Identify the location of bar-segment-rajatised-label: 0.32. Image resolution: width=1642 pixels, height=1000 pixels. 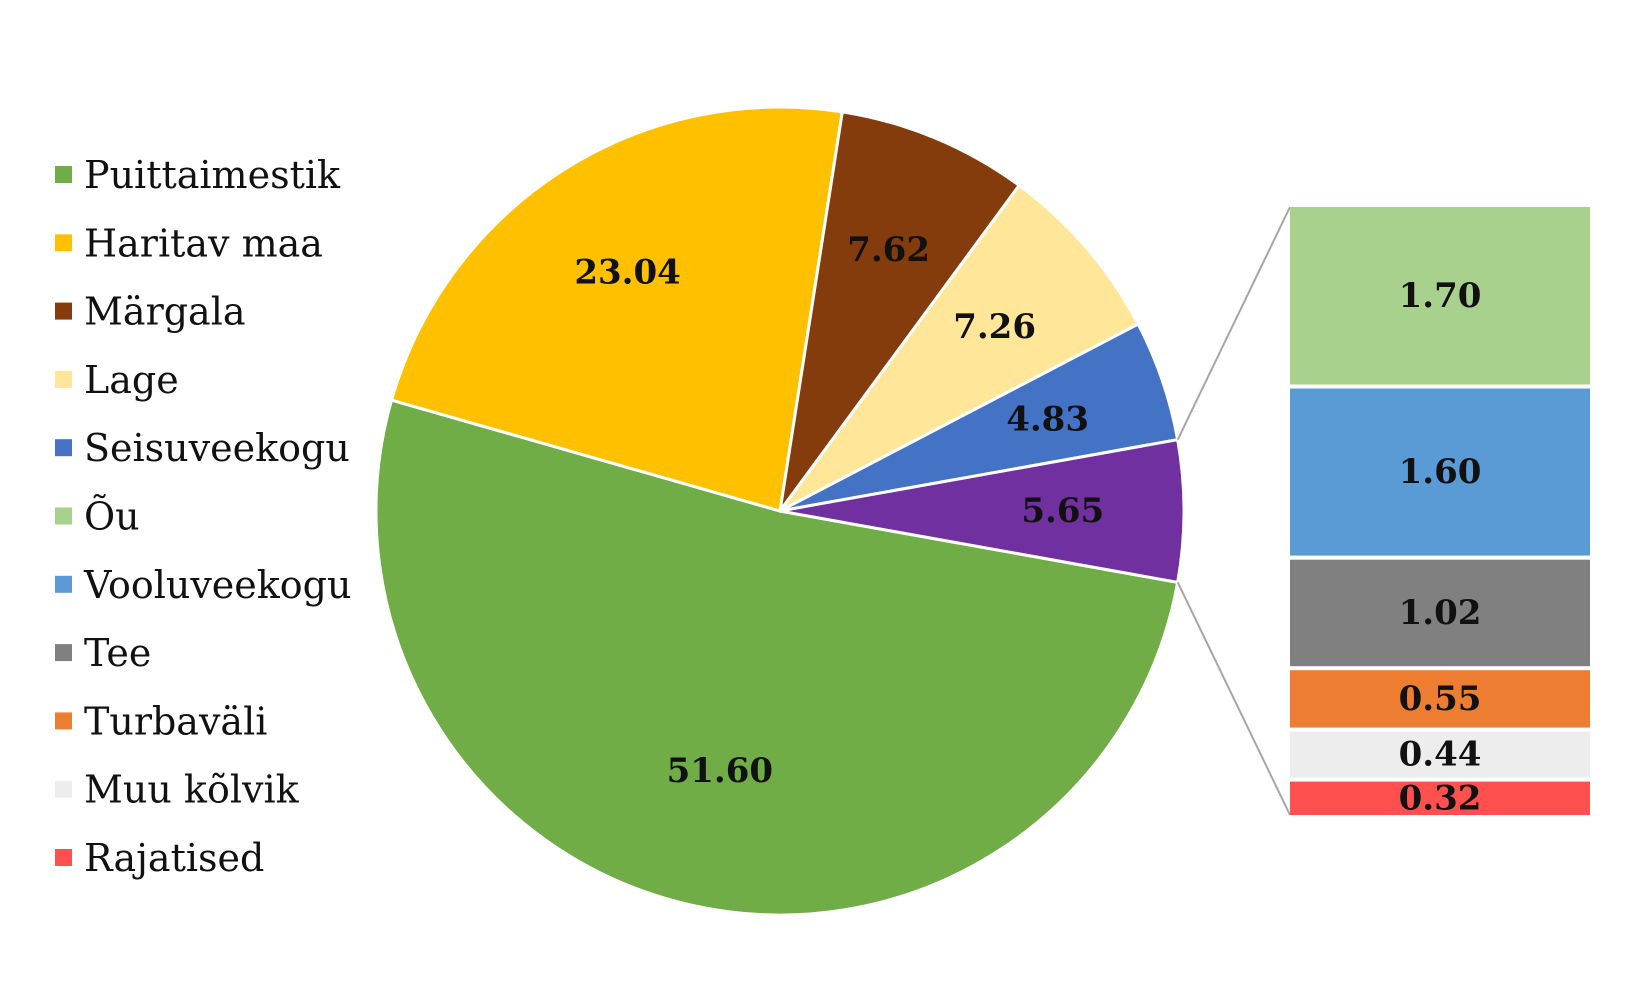
(1440, 798).